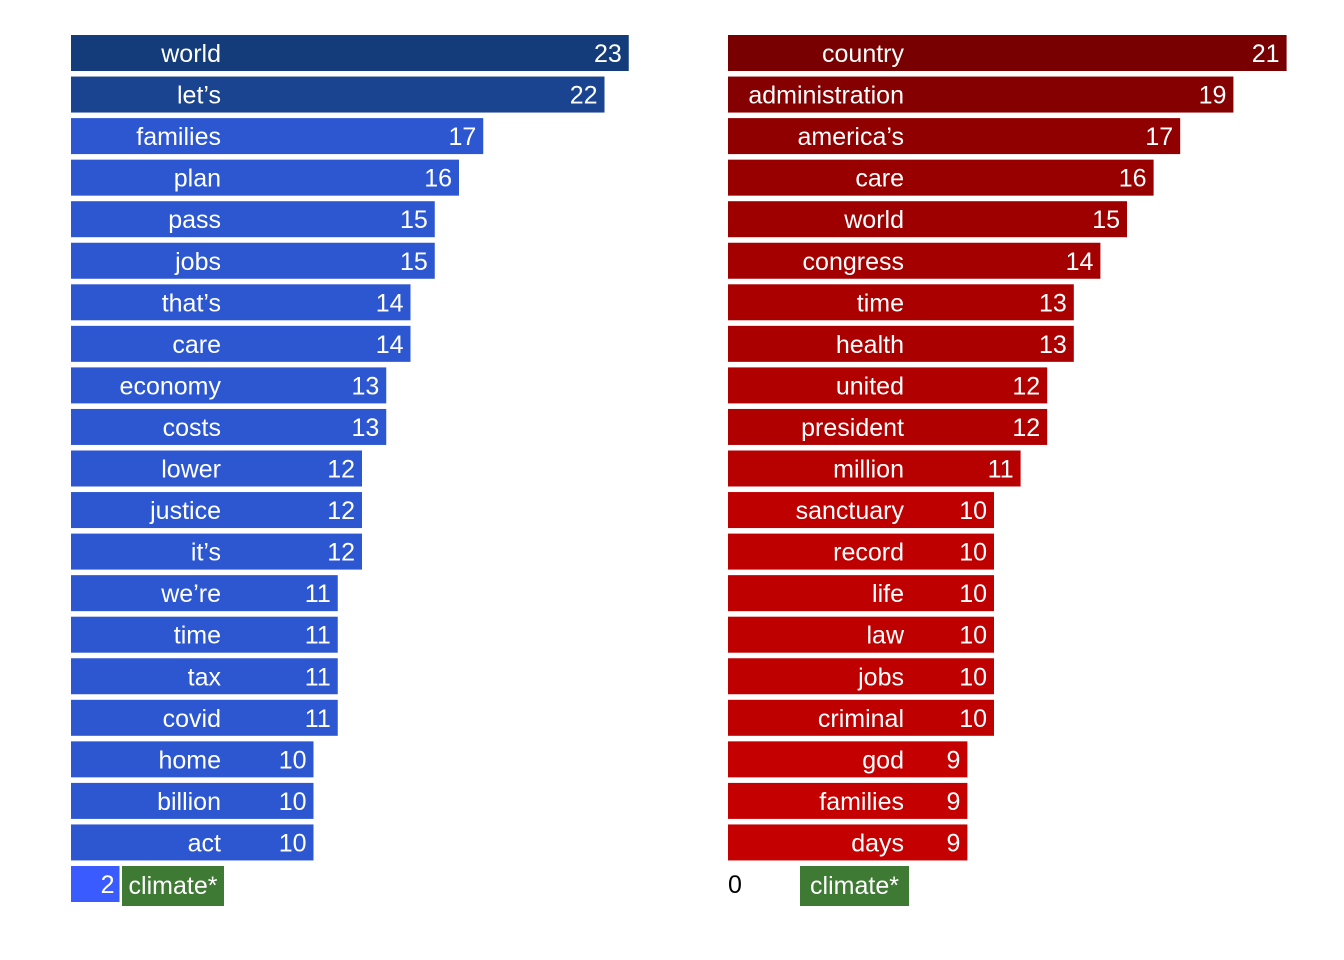 The height and width of the screenshot is (960, 1344). What do you see at coordinates (318, 719) in the screenshot?
I see `value-label-left-16: 11` at bounding box center [318, 719].